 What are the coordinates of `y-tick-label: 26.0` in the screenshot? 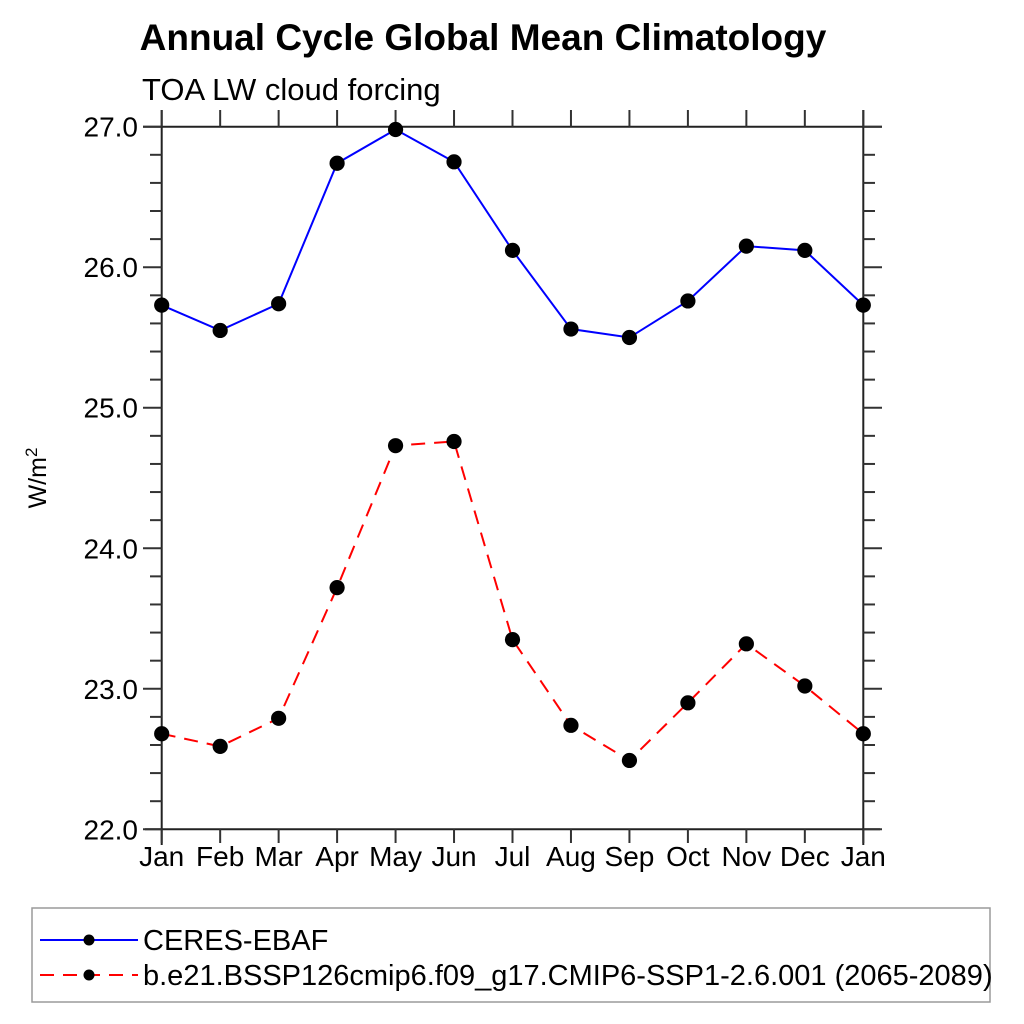 It's located at (111, 267).